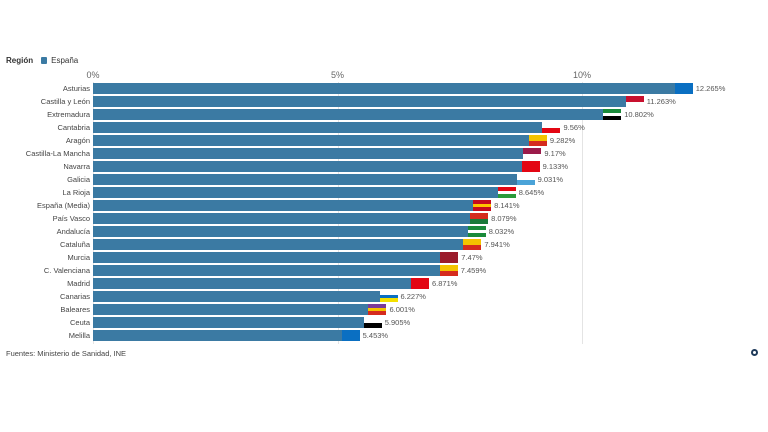  What do you see at coordinates (66, 270) in the screenshot?
I see `category-label: C. Valenciana` at bounding box center [66, 270].